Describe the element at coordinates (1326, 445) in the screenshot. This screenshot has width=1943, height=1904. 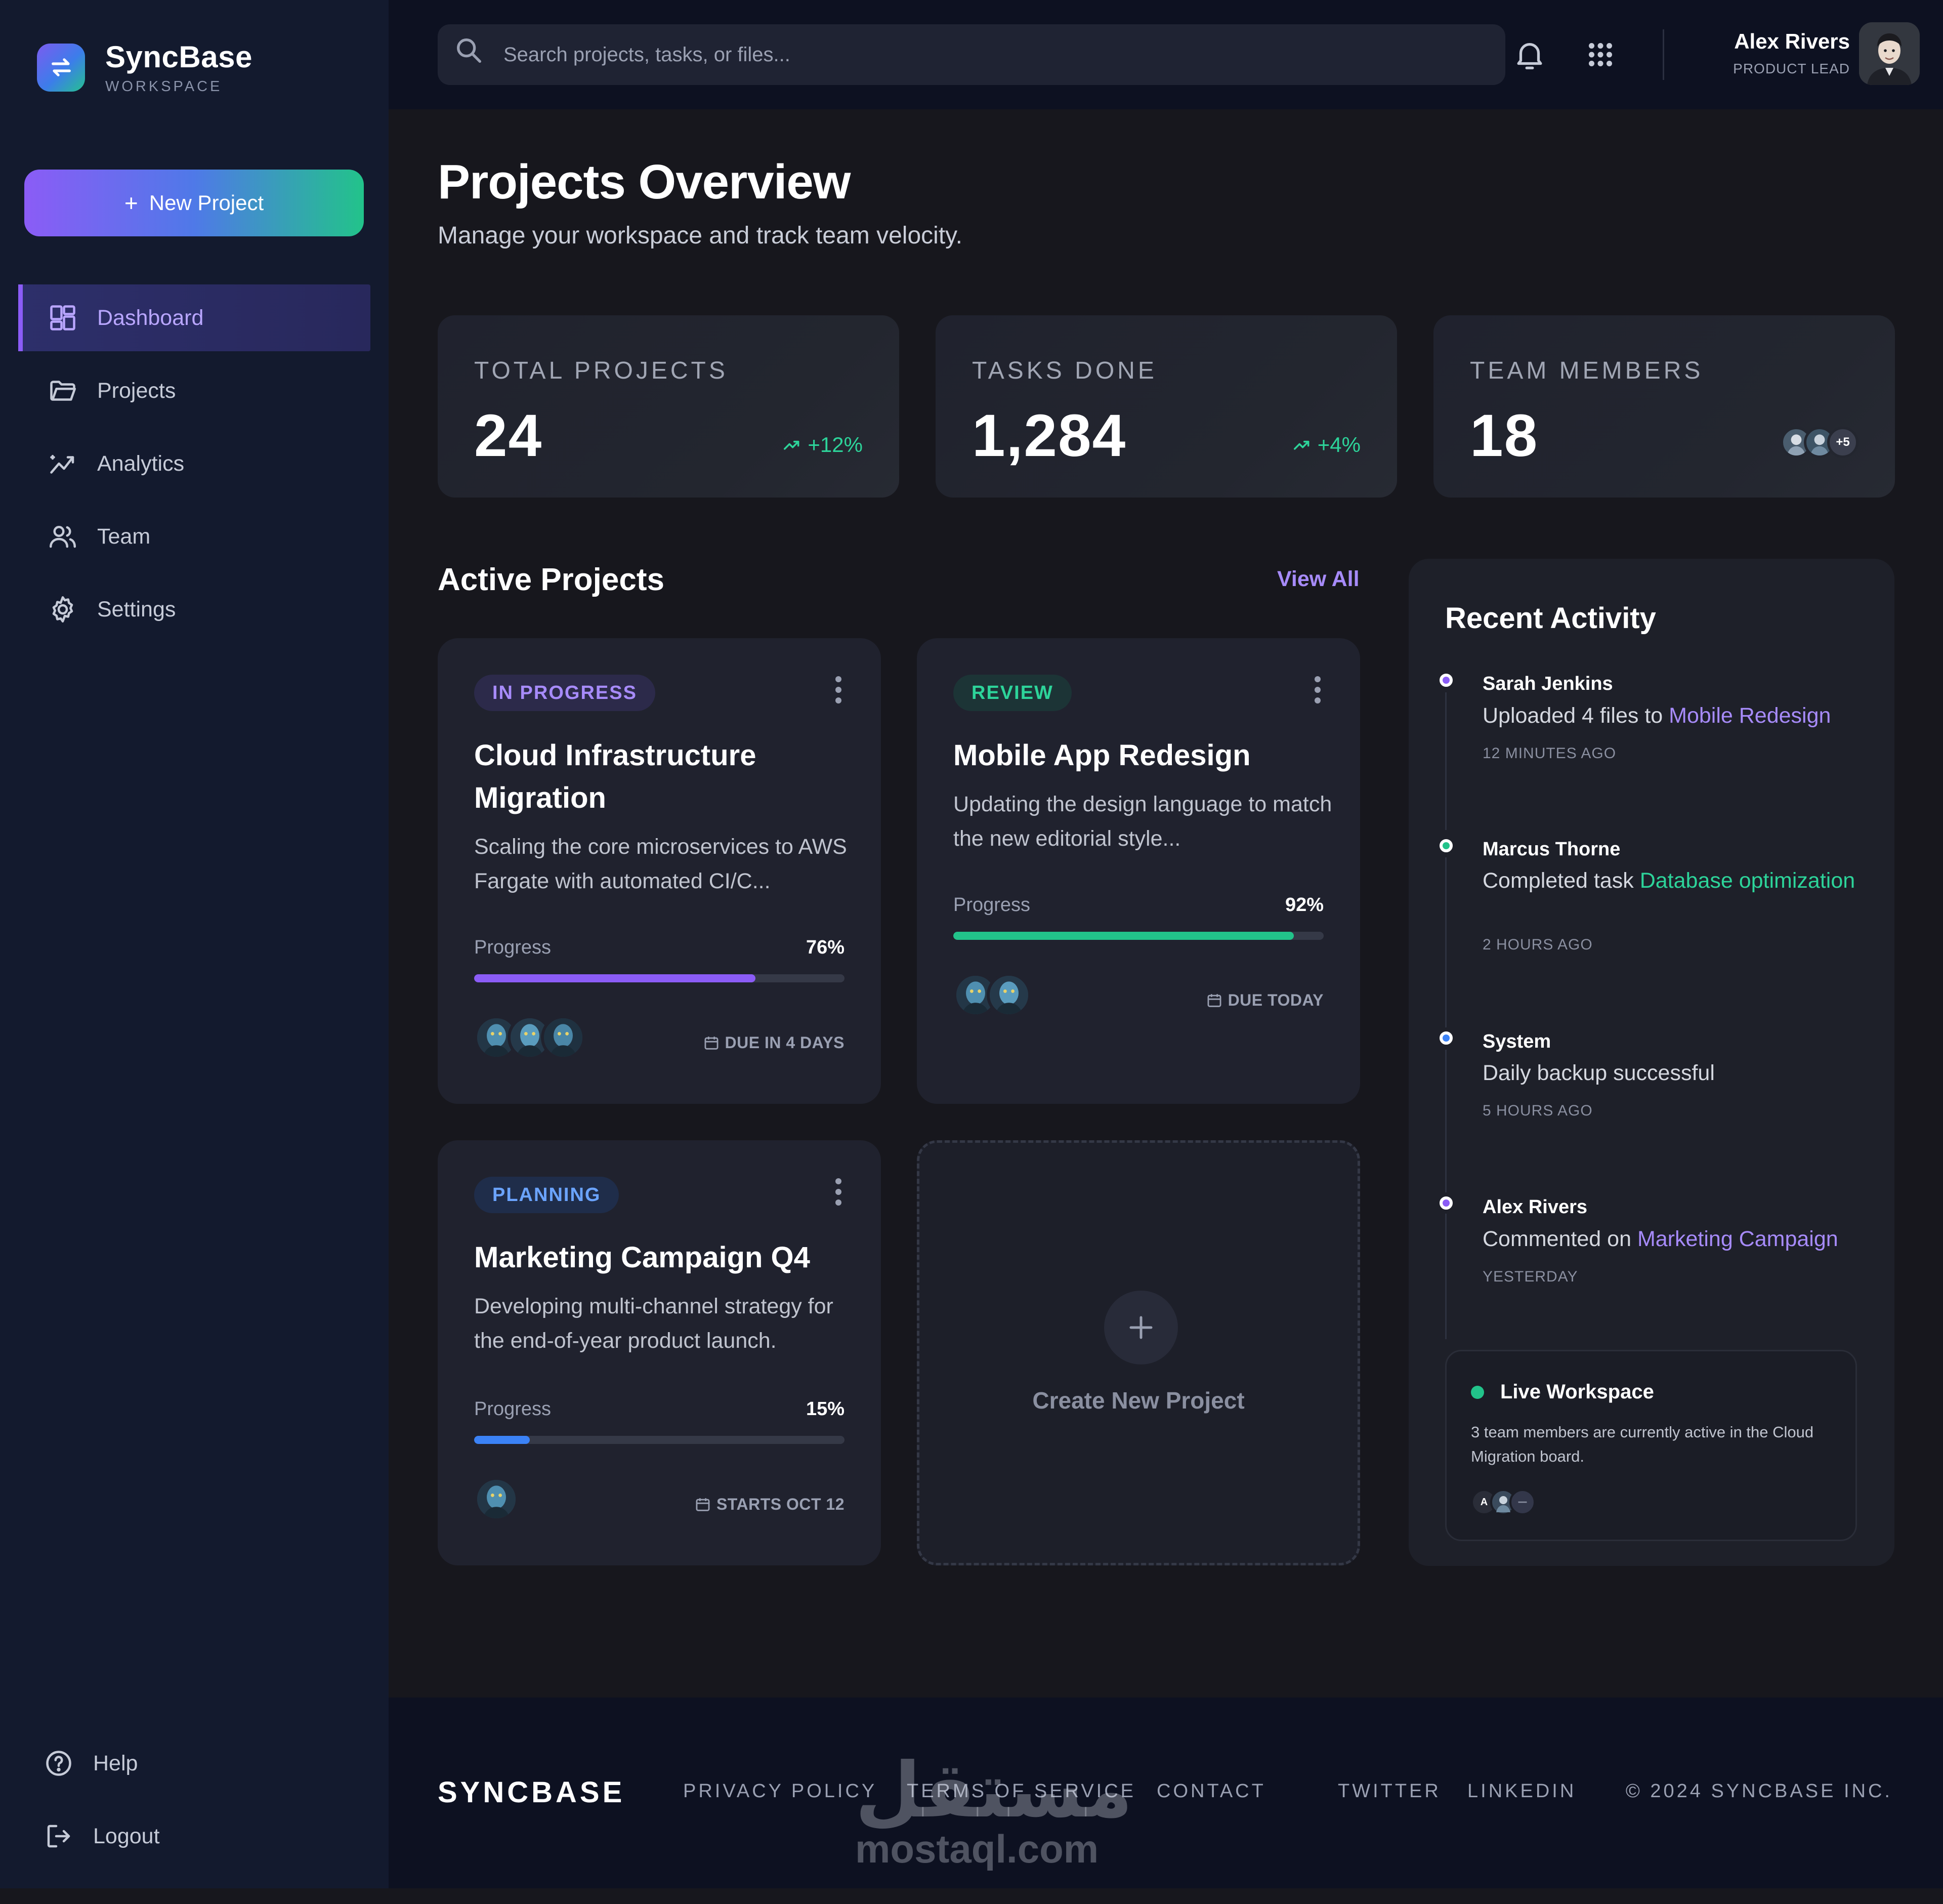
I see `stat-trend: +4%` at that location.